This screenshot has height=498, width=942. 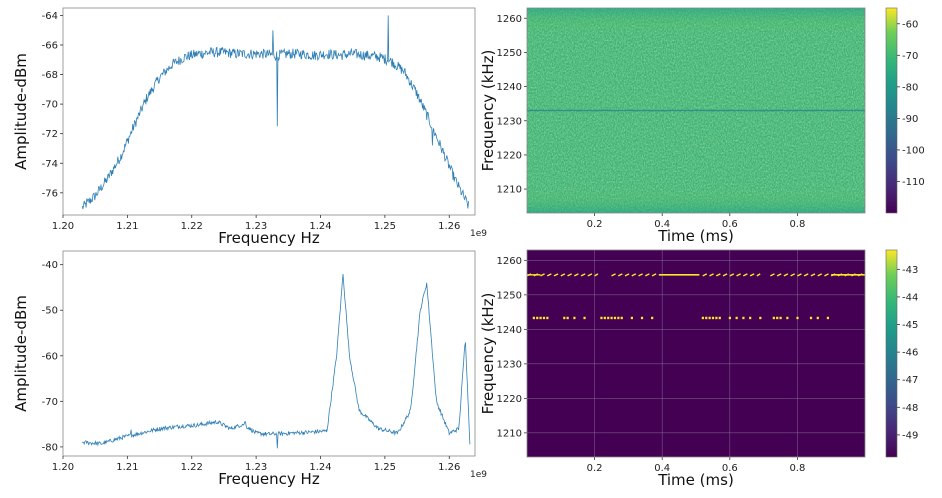 What do you see at coordinates (50, 134) in the screenshot?
I see `y-tick-label: -72` at bounding box center [50, 134].